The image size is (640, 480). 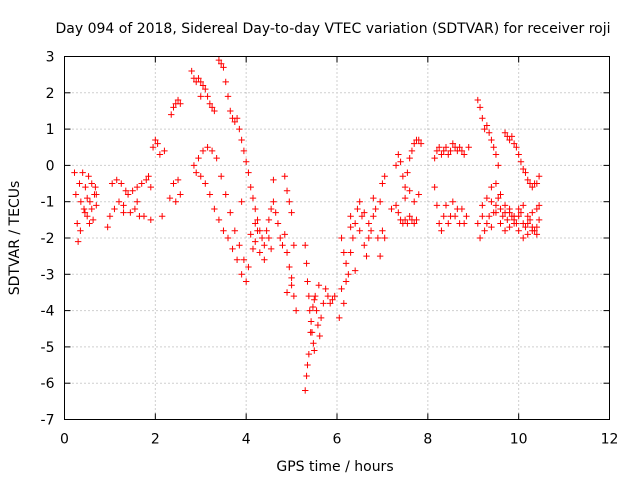 I want to click on x-tick-label: 6, so click(x=337, y=440).